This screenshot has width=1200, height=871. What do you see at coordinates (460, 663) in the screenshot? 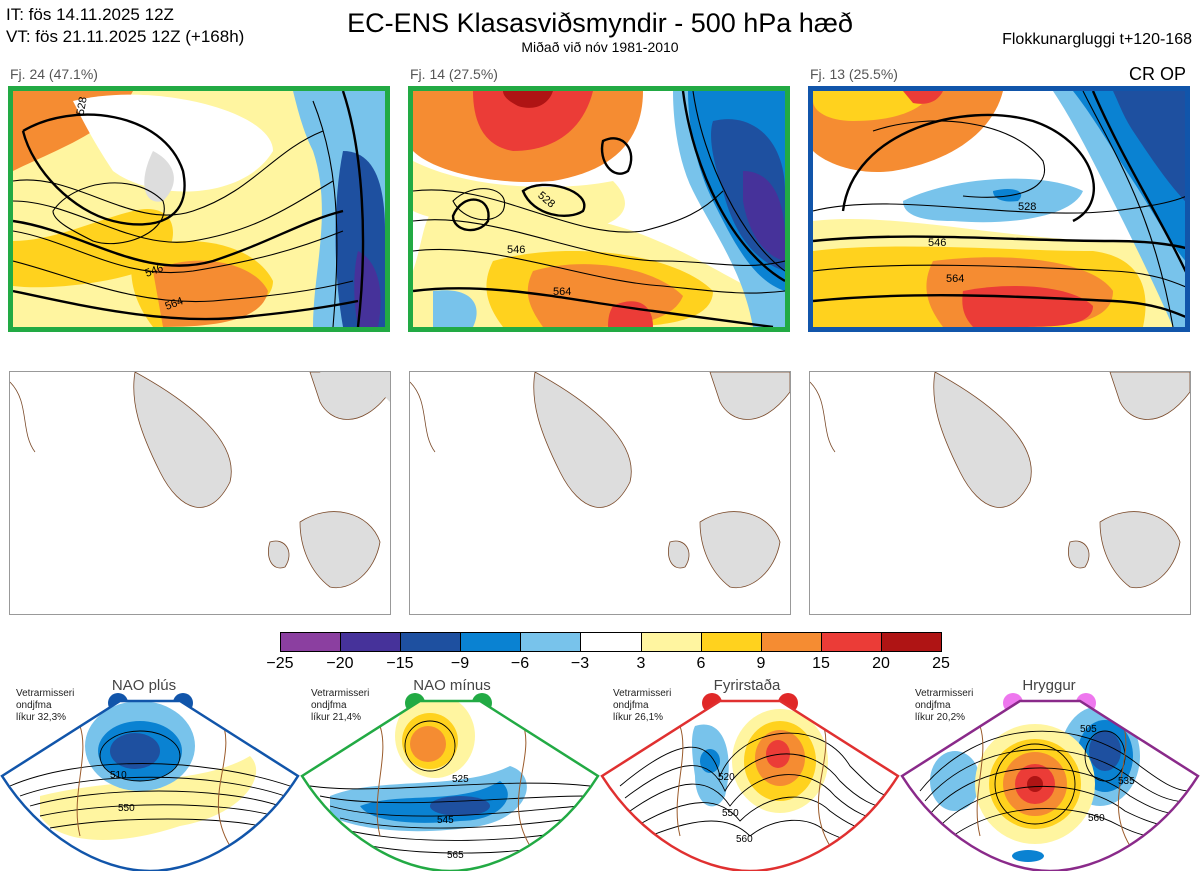
I see `colorbar-tick: −9` at bounding box center [460, 663].